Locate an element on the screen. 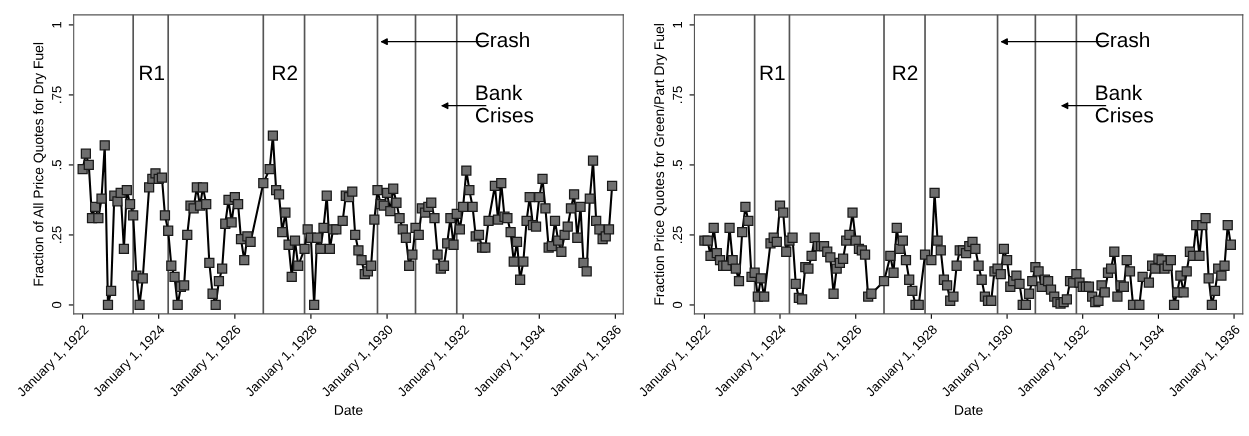  y-axis-title: Fraction Price Quotes for Green/Part Dry Fuel is located at coordinates (660, 164).